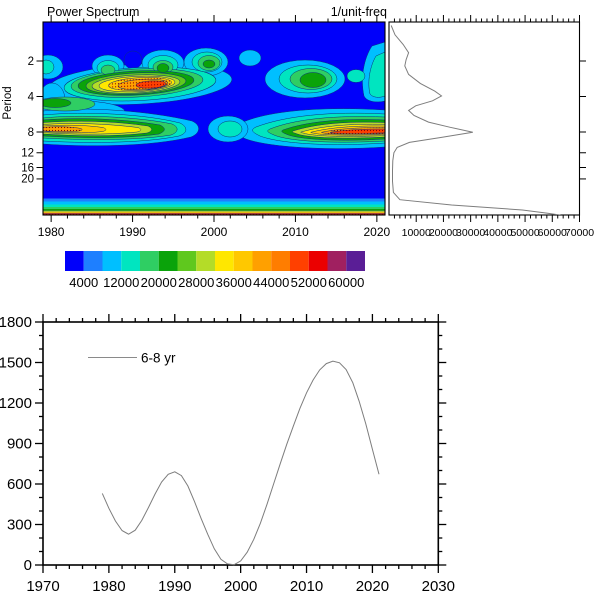 This screenshot has height=600, width=600. I want to click on x-tick-label: 50000, so click(524, 233).